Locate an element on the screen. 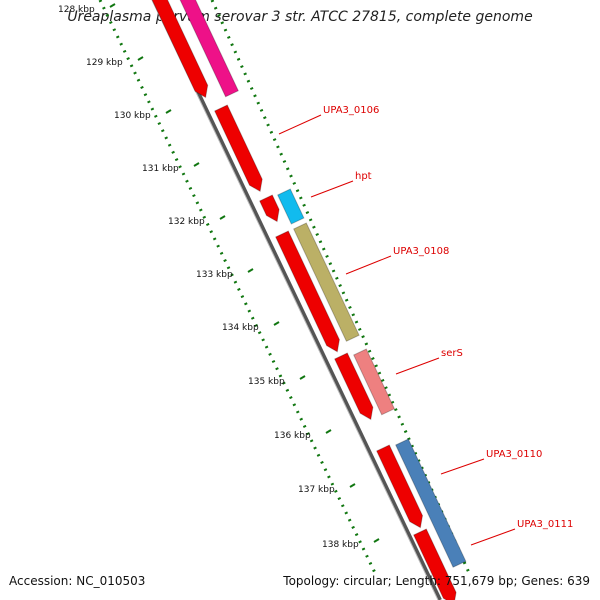 The image size is (600, 600). ruler-tick-label: 128 kbp is located at coordinates (76, 10).